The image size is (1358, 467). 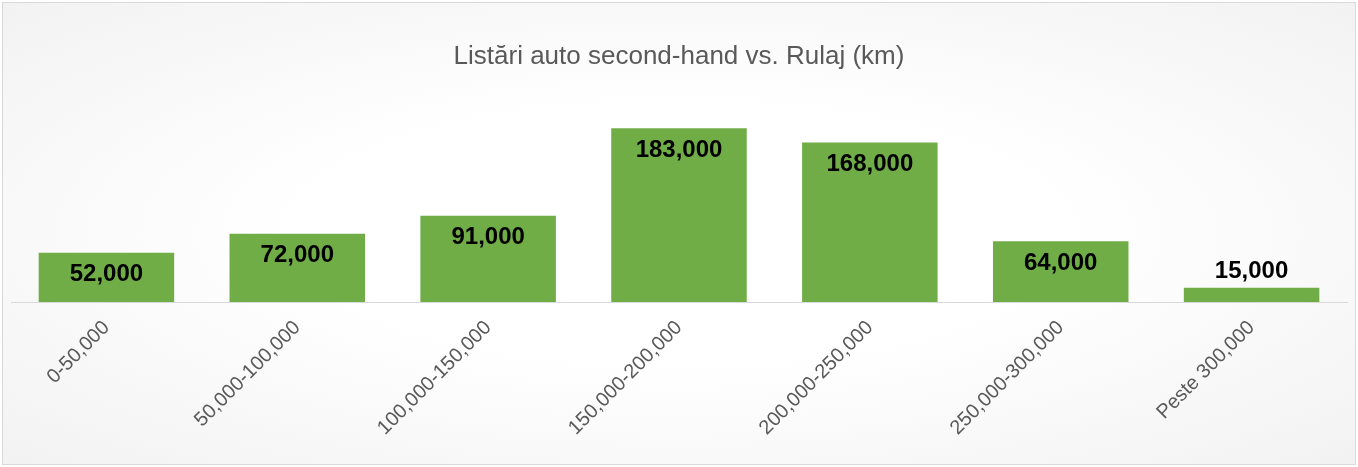 I want to click on data-label: 52,000, so click(x=106, y=273).